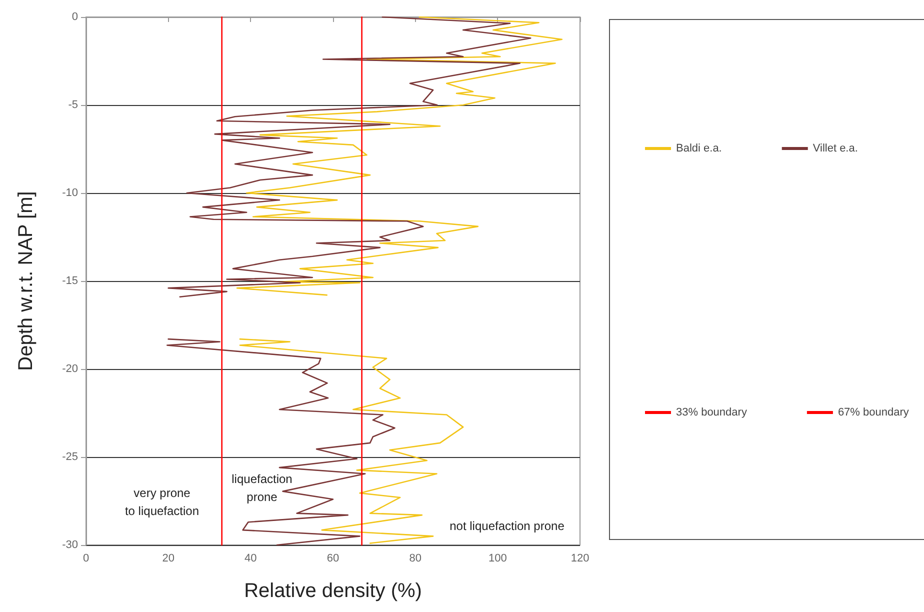 The height and width of the screenshot is (612, 924). I want to click on legend-label: Villet e.a., so click(835, 148).